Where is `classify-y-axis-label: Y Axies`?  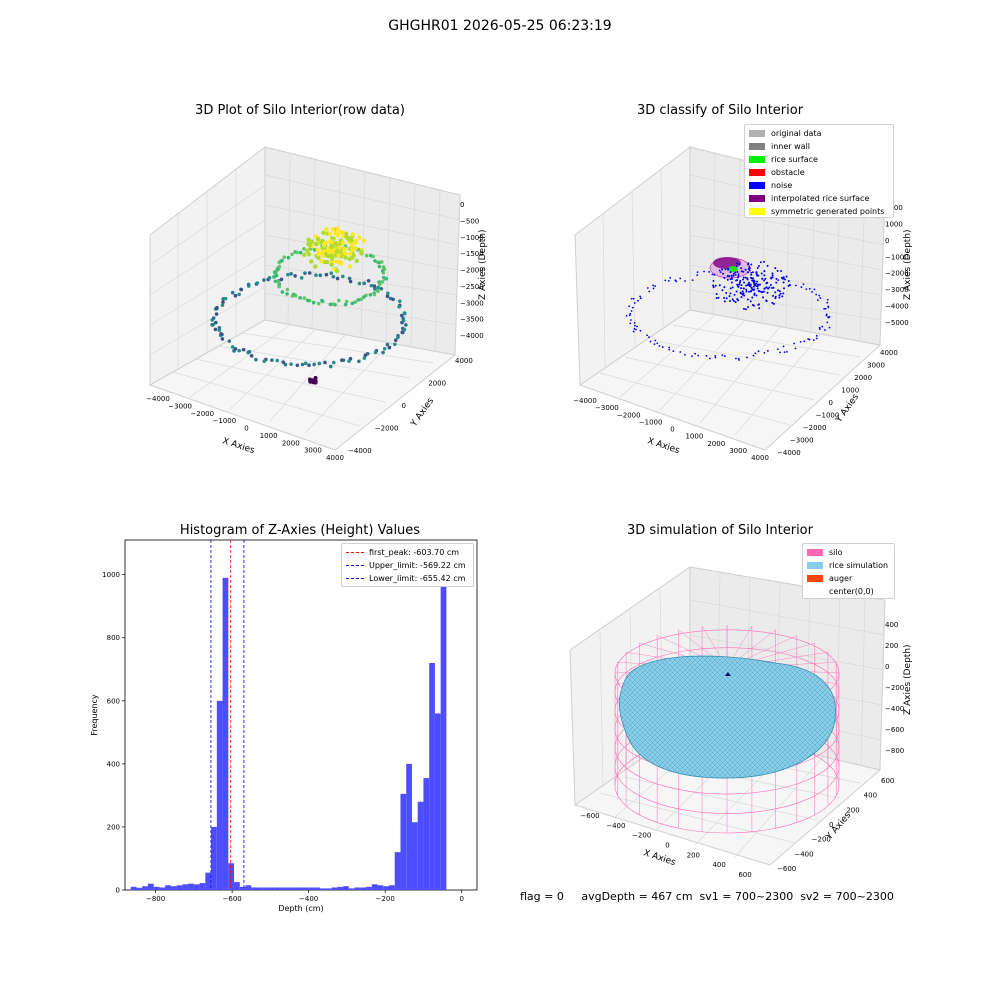 classify-y-axis-label: Y Axies is located at coordinates (848, 408).